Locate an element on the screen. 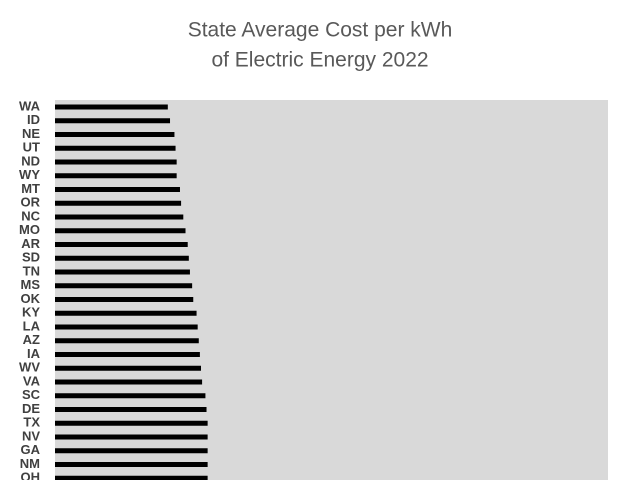  y-tick-label: WY is located at coordinates (29, 174).